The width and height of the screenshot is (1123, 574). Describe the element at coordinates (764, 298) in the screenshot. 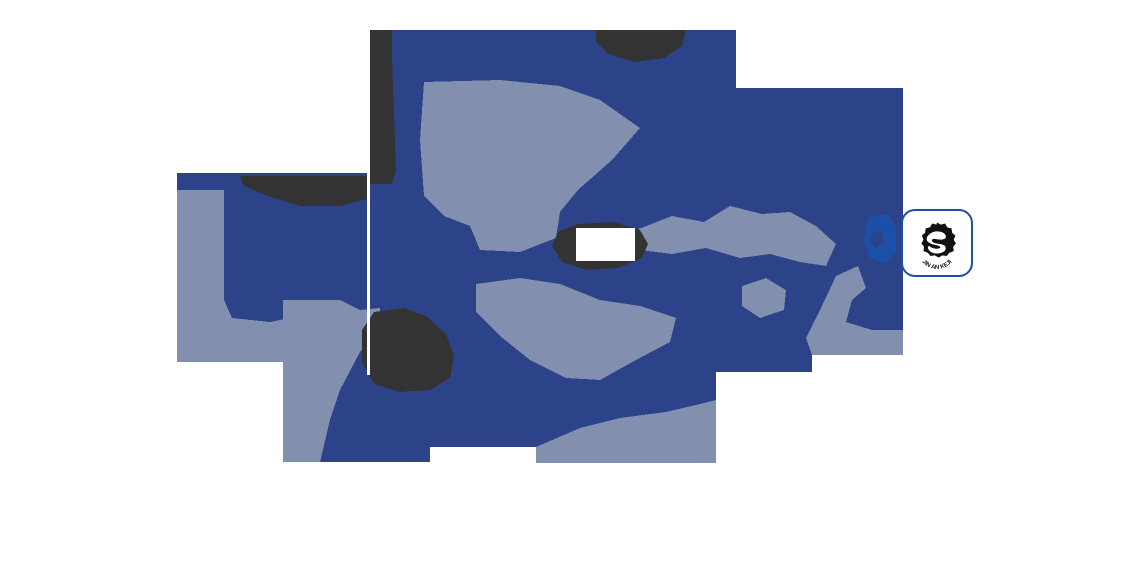

I see `slate-small-blob` at that location.